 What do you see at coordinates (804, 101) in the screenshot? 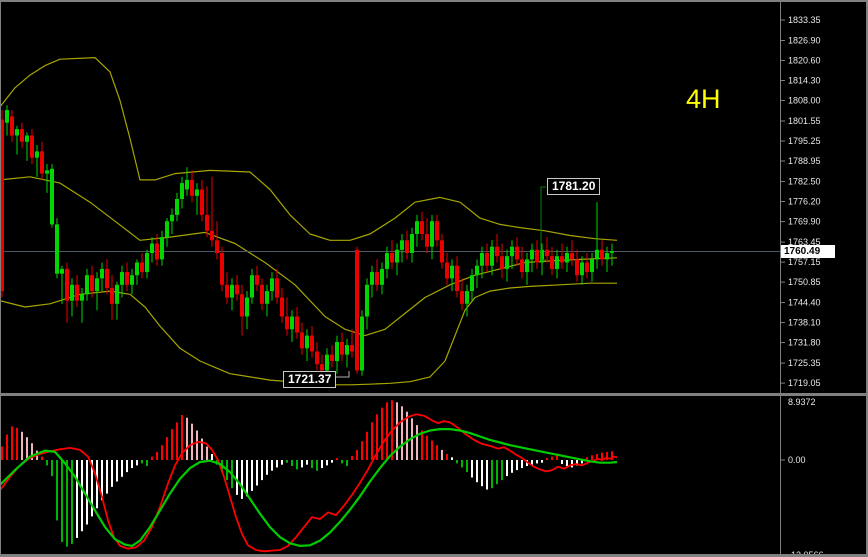
I see `price-axis-tick-label: 1808.00` at bounding box center [804, 101].